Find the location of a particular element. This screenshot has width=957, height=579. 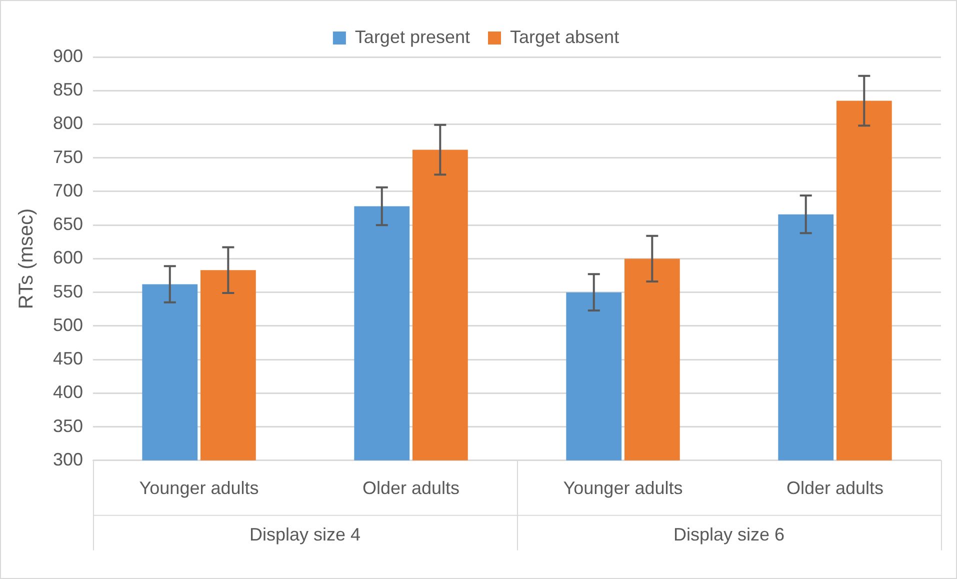

legend-label: Target present is located at coordinates (412, 36).